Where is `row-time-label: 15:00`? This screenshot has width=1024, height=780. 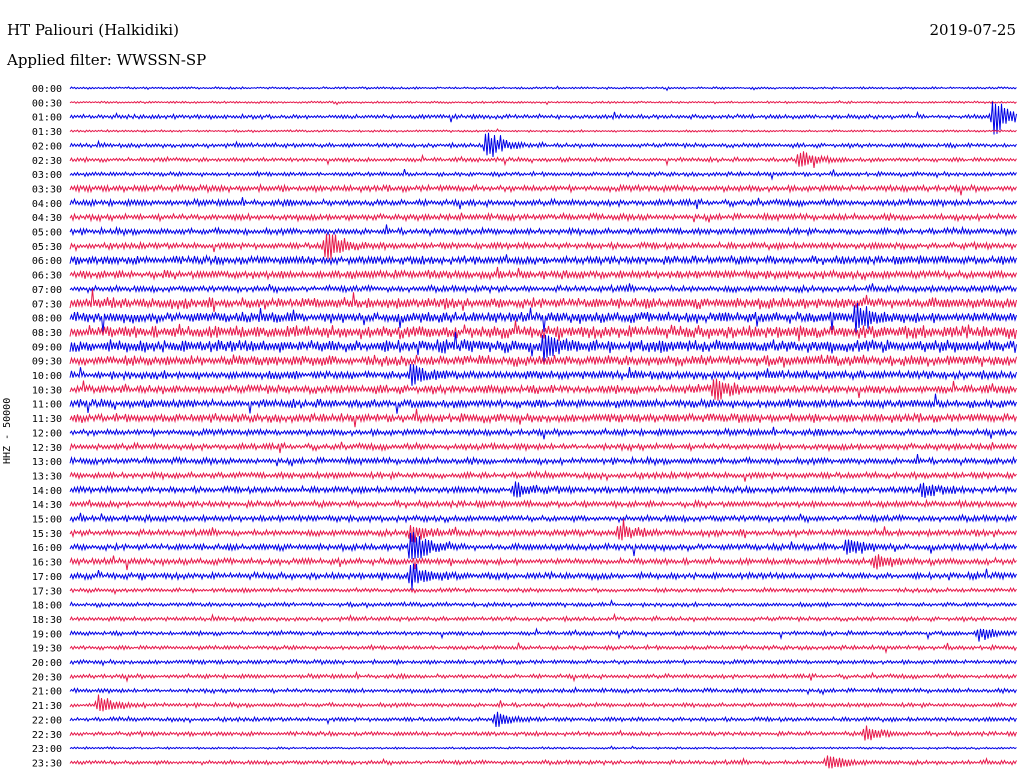 row-time-label: 15:00 is located at coordinates (47, 520).